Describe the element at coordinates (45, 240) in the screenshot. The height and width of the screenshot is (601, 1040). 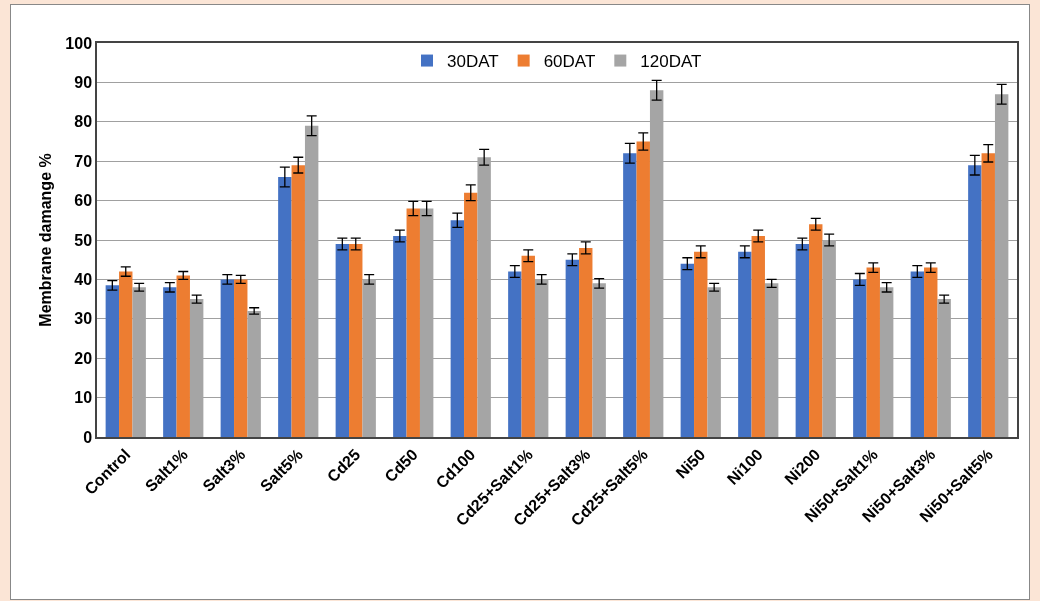
I see `y-axis-title: Membrane damange %` at that location.